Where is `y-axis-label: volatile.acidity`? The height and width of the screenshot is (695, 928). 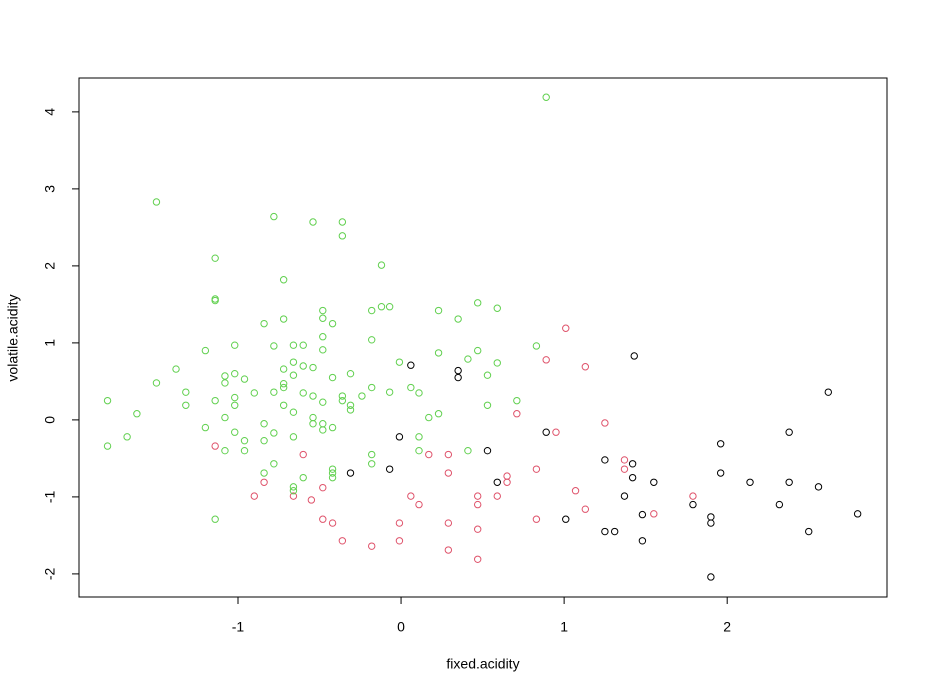
y-axis-label: volatile.acidity is located at coordinates (13, 337).